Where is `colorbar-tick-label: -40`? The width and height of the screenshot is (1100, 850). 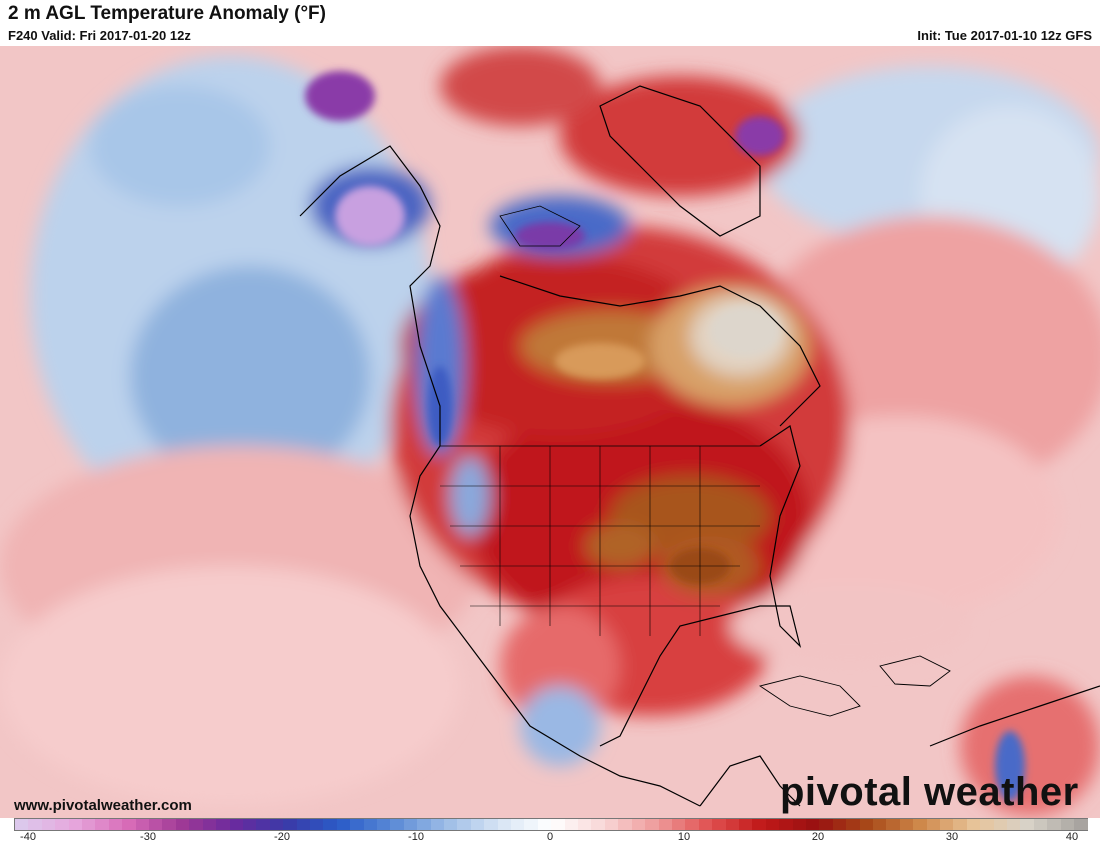 colorbar-tick-label: -40 is located at coordinates (28, 837).